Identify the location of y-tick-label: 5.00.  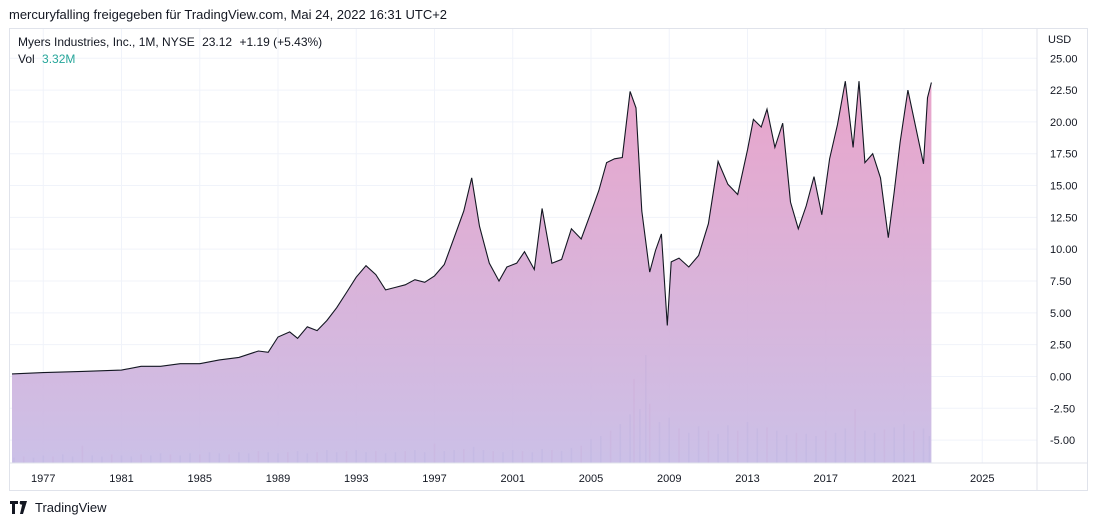
(1060, 314).